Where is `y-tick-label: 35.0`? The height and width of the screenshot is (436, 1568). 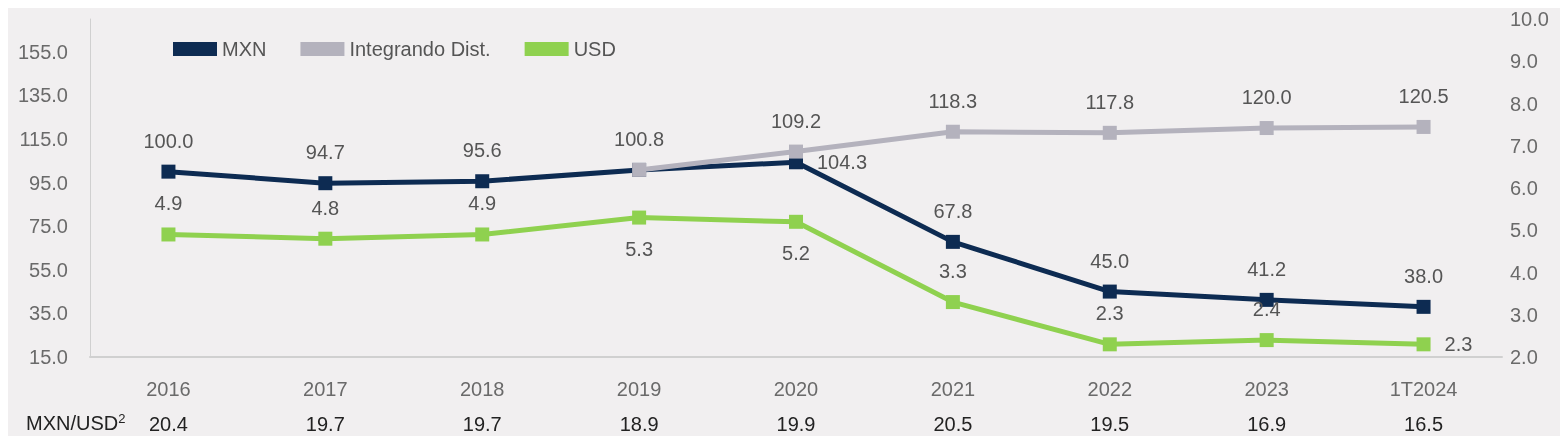 y-tick-label: 35.0 is located at coordinates (48, 313).